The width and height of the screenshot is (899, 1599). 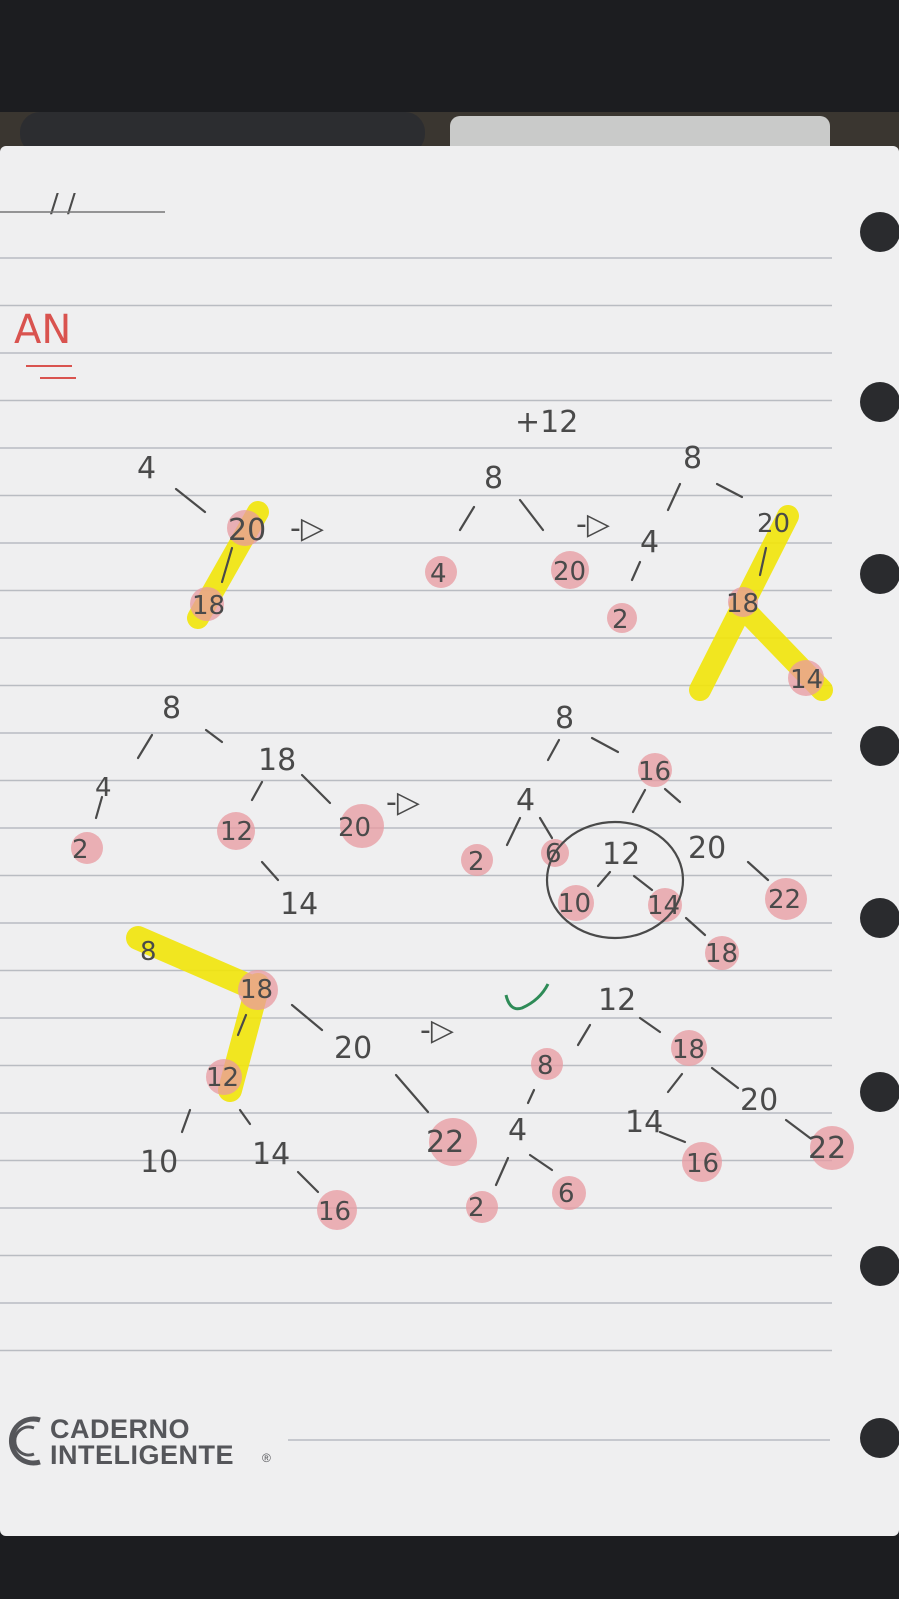 I want to click on t3-root-8: 8, so click(x=692, y=458).